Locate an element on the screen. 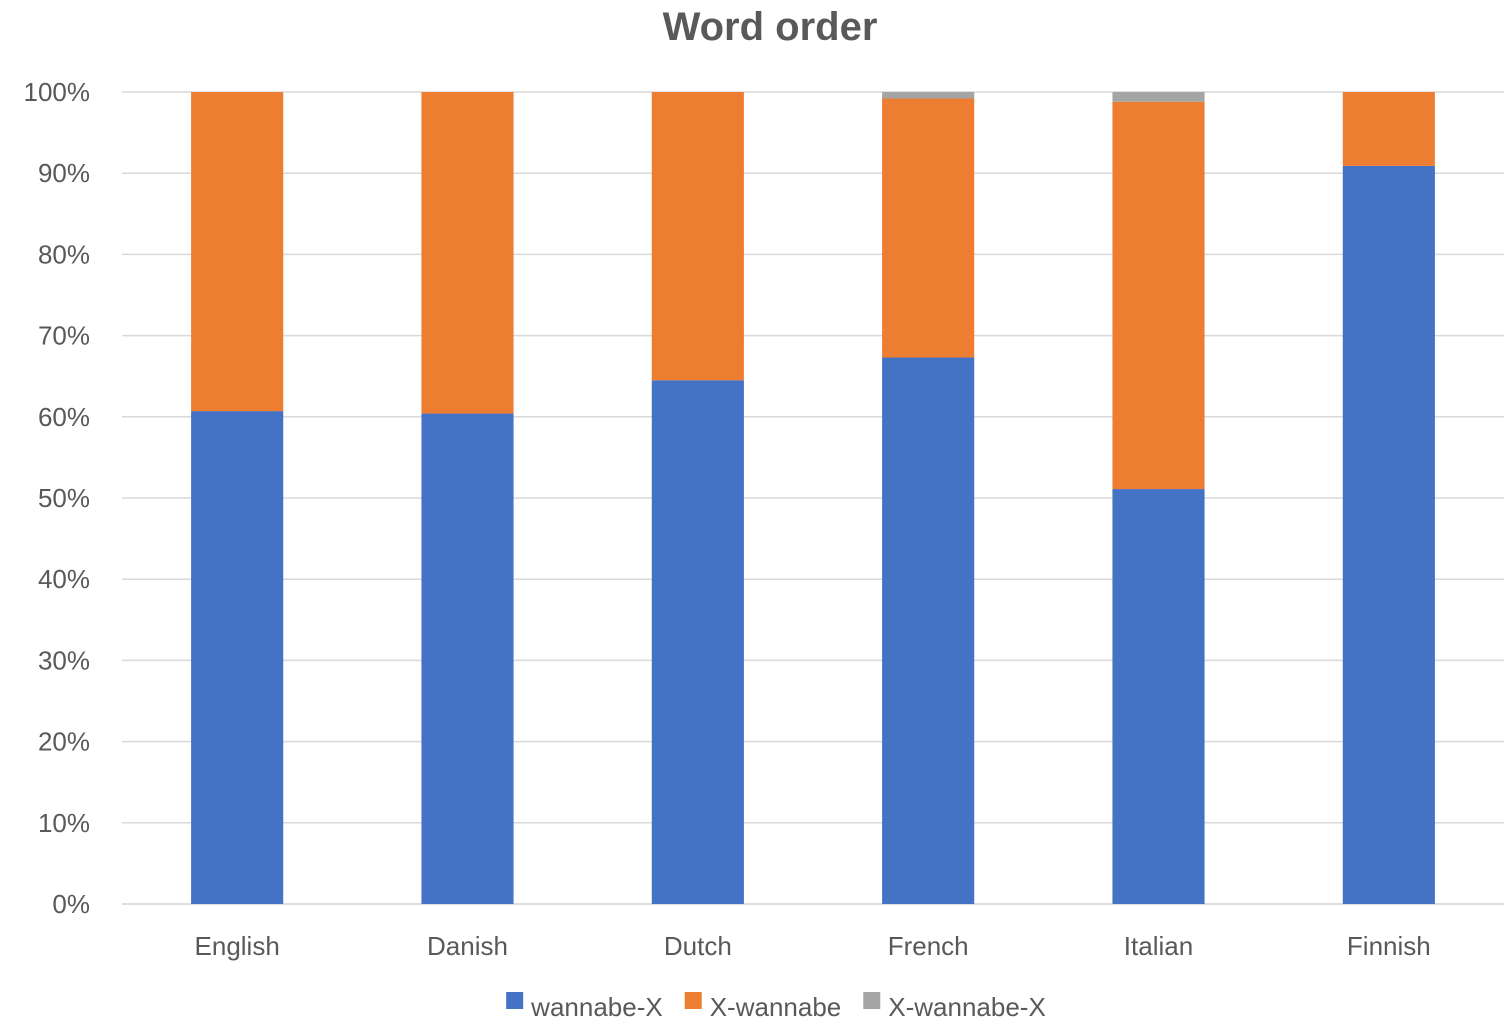 This screenshot has width=1504, height=1024. legend-item: wannabe-X is located at coordinates (584, 1007).